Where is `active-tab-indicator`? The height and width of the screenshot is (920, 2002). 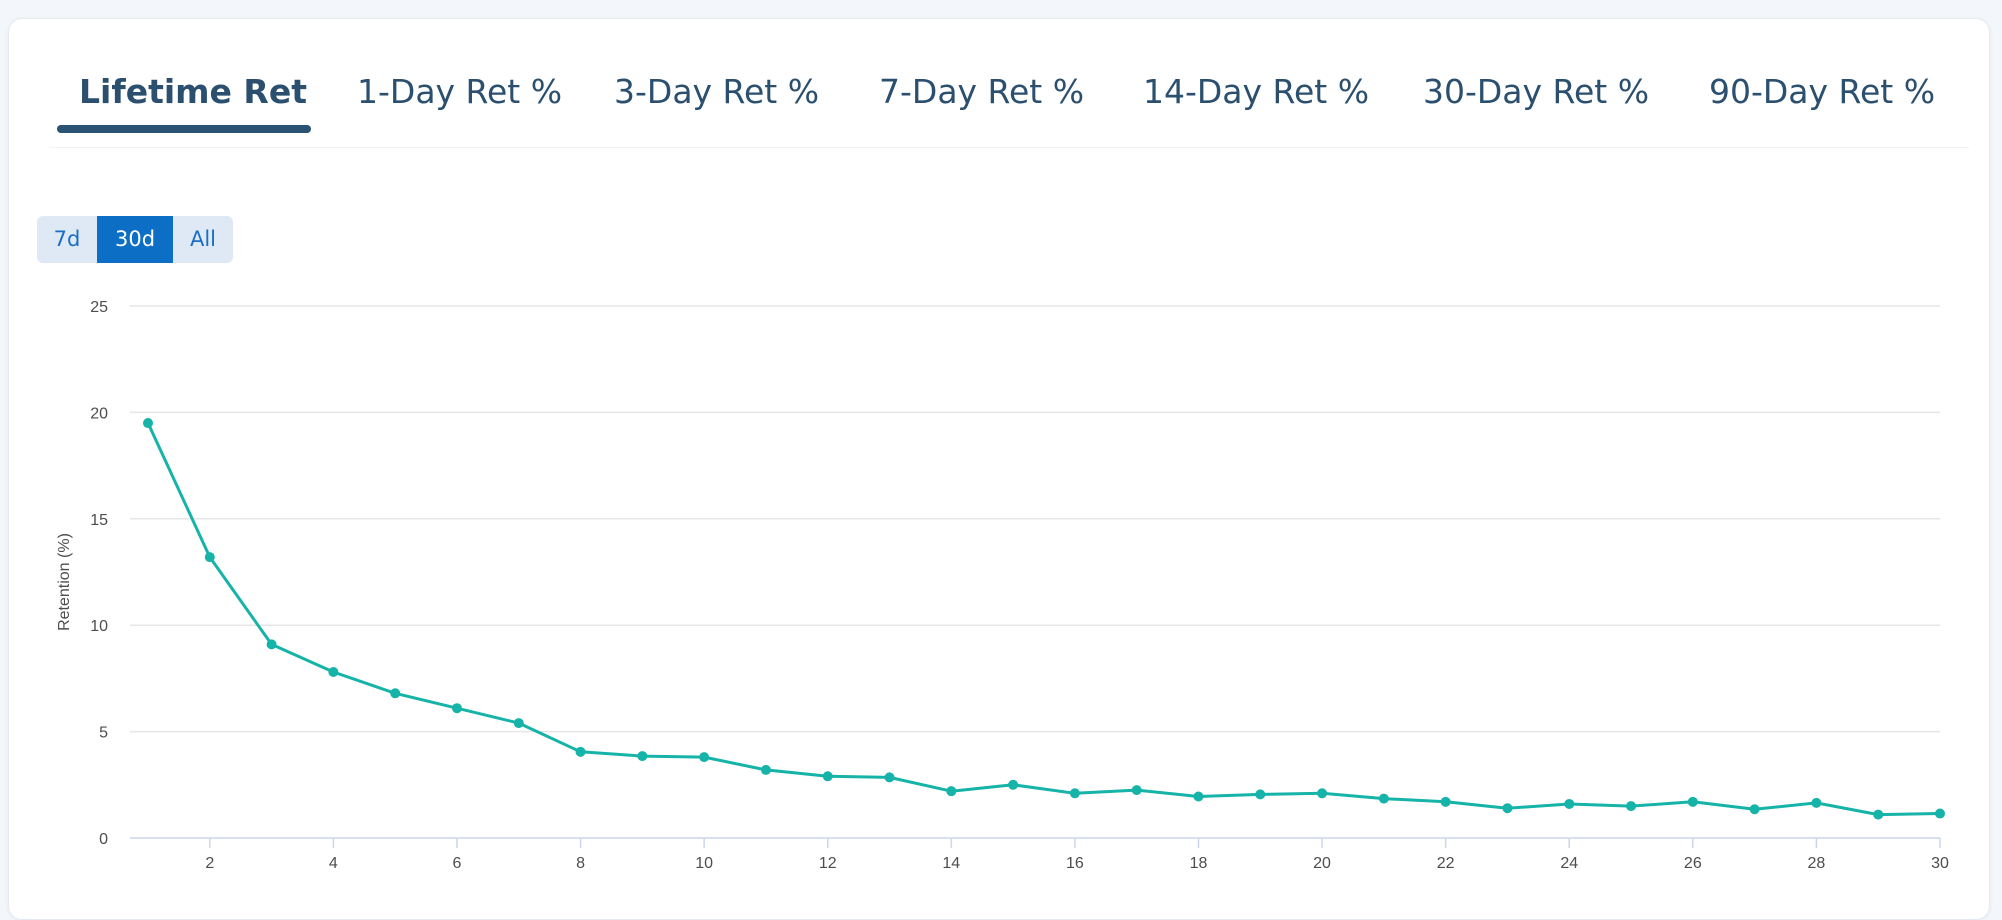 active-tab-indicator is located at coordinates (184, 129).